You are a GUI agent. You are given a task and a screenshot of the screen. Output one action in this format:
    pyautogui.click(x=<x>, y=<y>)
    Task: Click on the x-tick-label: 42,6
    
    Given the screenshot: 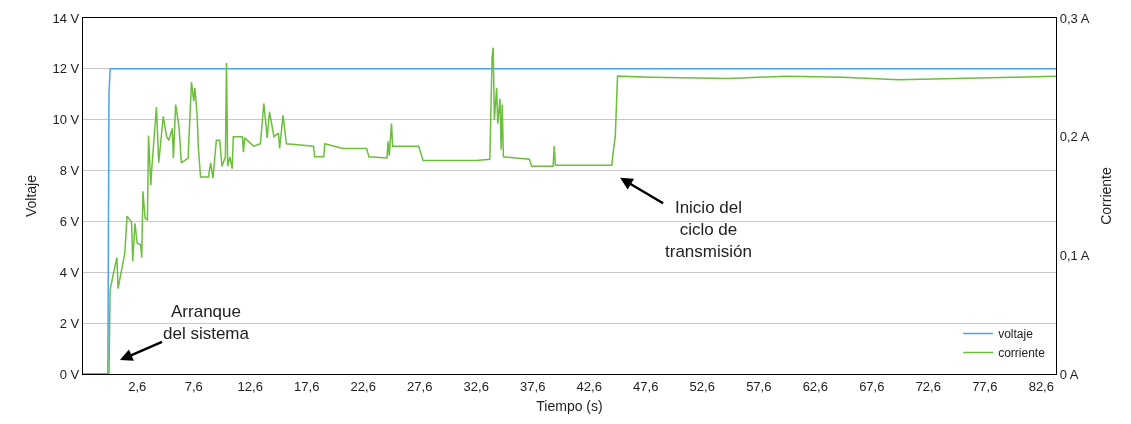 What is the action you would take?
    pyautogui.click(x=589, y=386)
    